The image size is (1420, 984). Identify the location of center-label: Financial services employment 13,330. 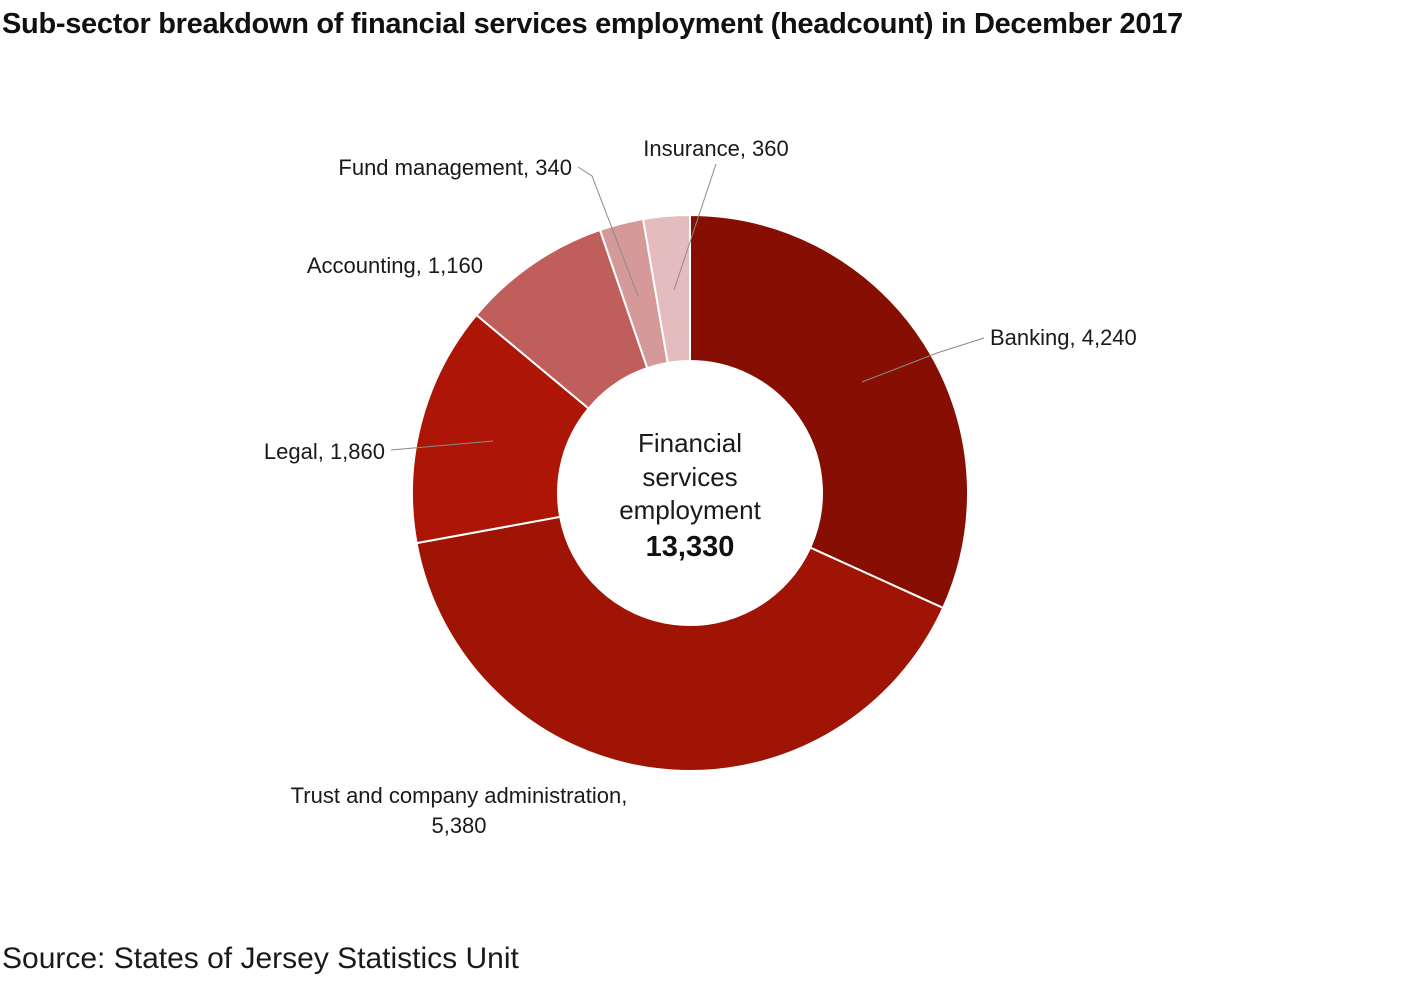
(690, 495).